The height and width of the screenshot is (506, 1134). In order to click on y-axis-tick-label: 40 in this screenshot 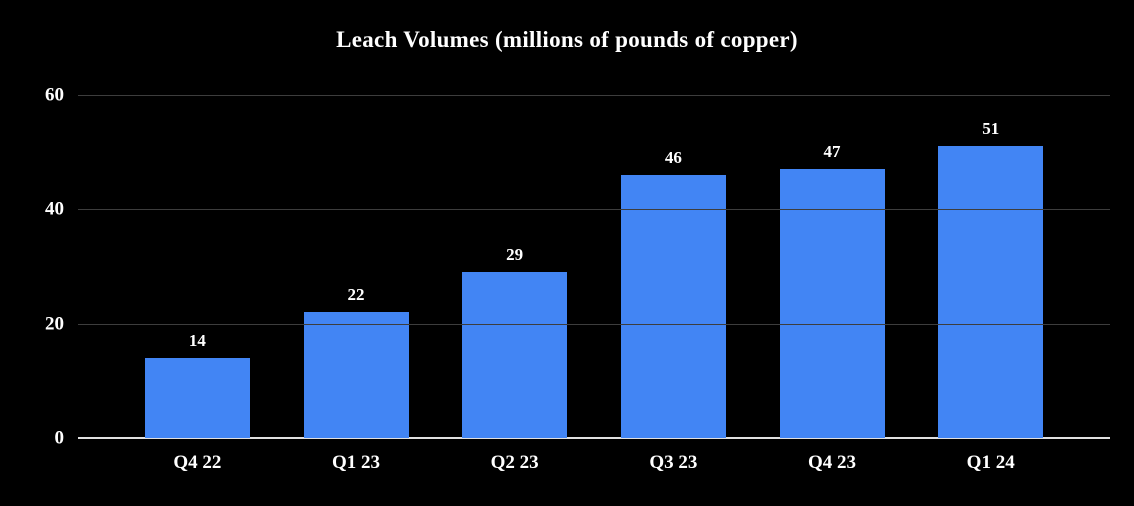, I will do `click(54, 209)`.